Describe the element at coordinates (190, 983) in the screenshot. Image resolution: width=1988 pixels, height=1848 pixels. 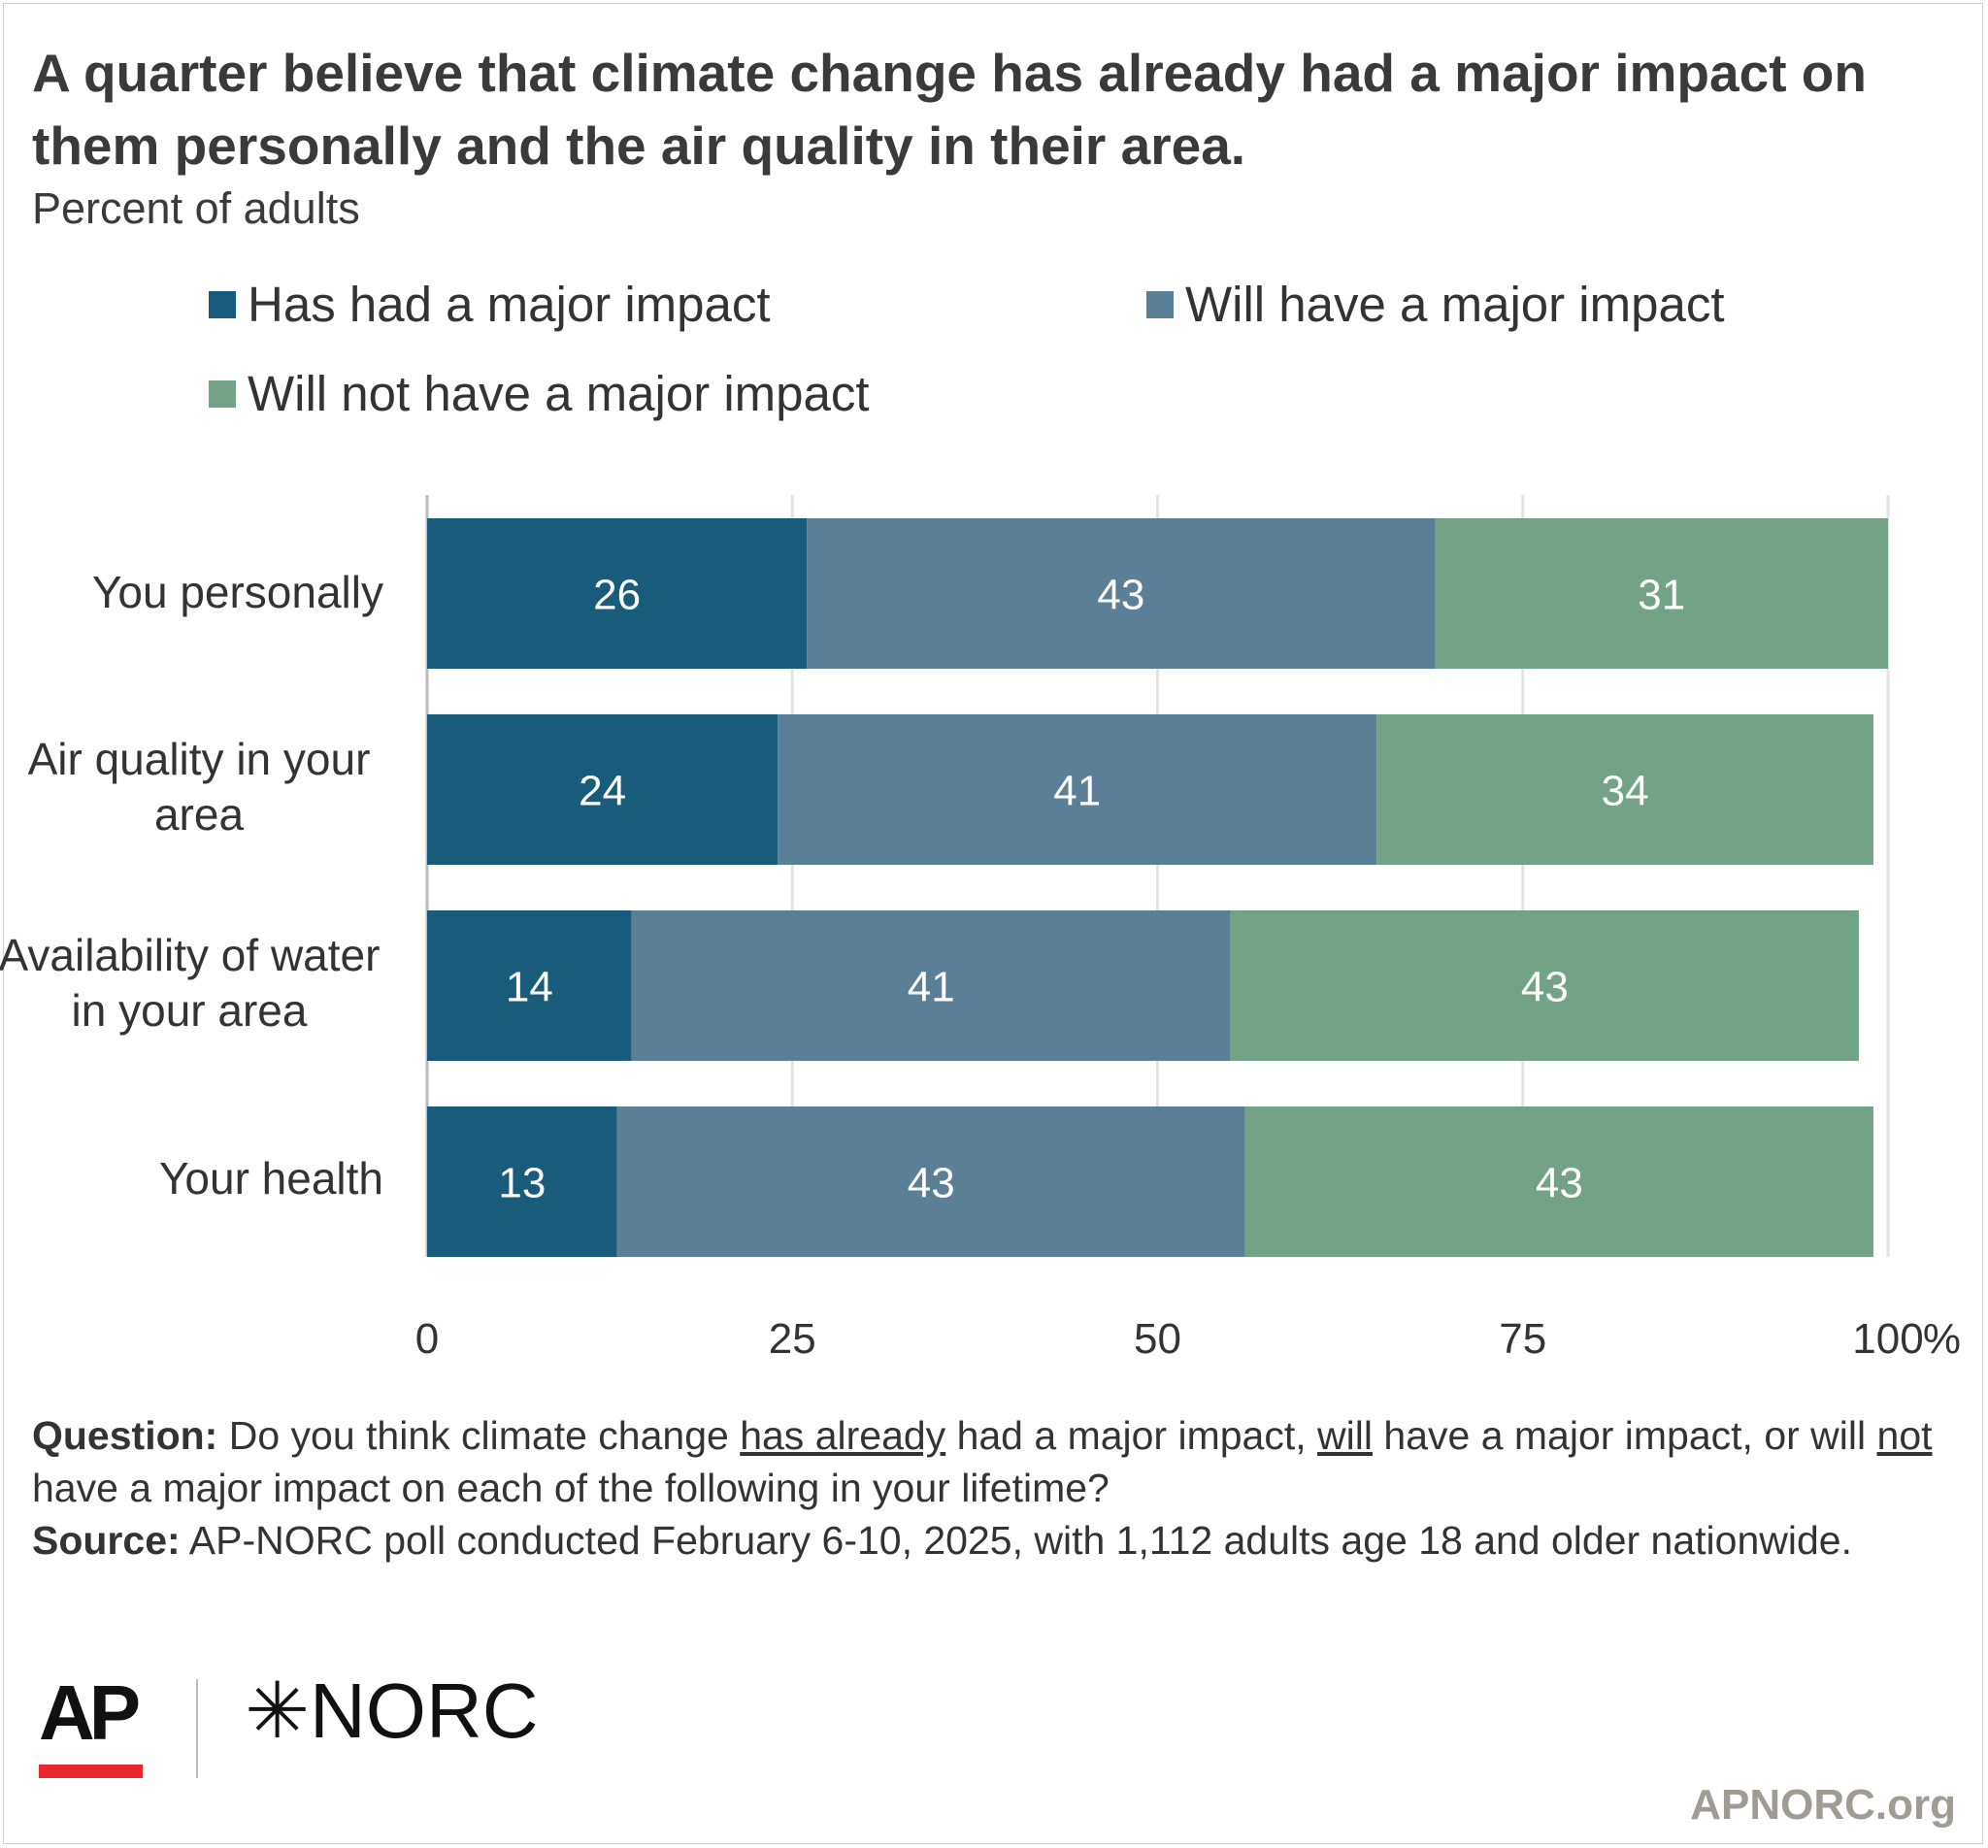
I see `category-label-water-availability: Availability of water in your area` at that location.